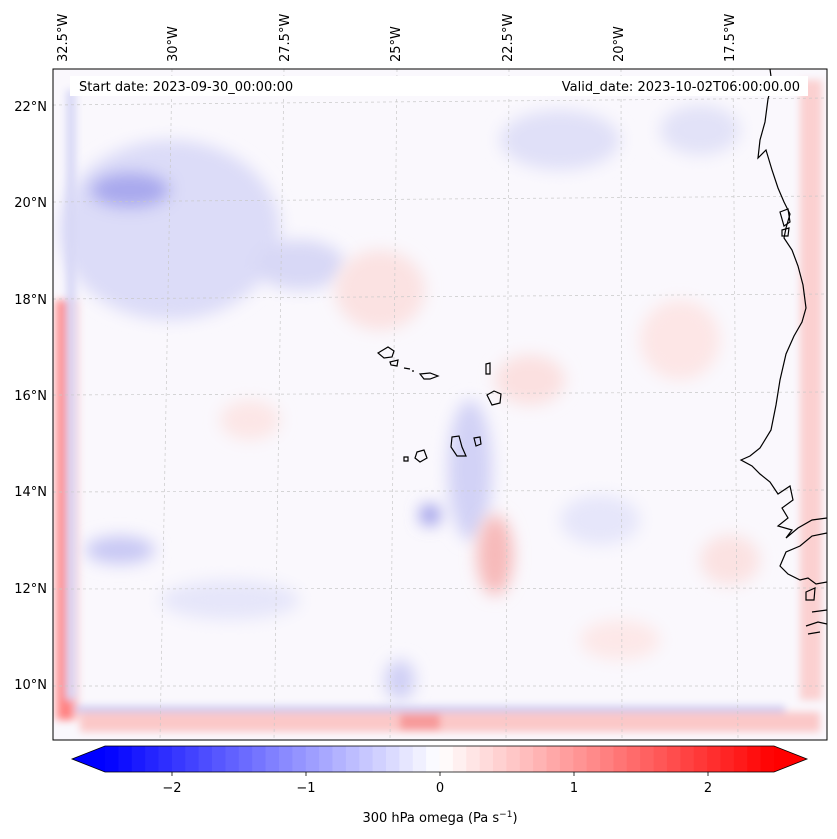  I want to click on colorbar-outline, so click(439, 759).